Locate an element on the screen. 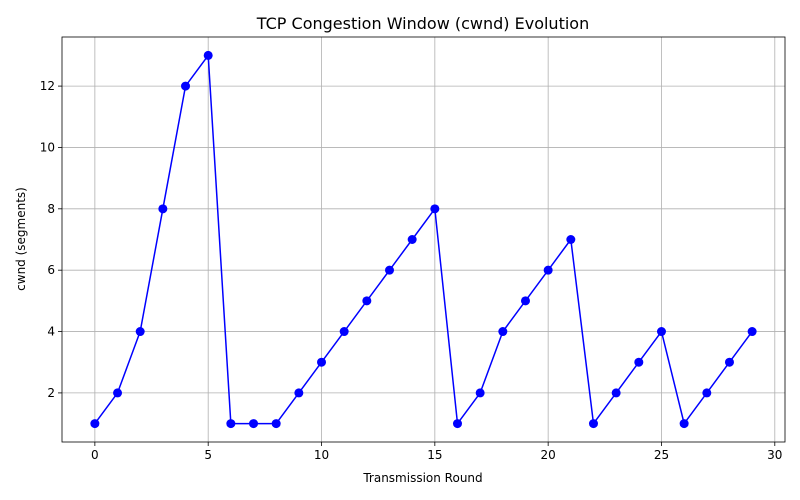 Image resolution: width=800 pixels, height=500 pixels. y-tick-label: 10 is located at coordinates (47, 147).